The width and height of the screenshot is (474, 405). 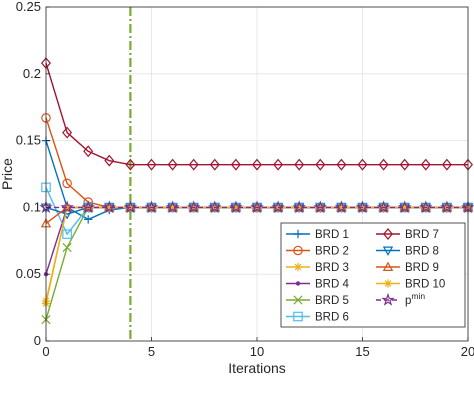 I want to click on y-tick-label: 0, so click(x=37, y=340).